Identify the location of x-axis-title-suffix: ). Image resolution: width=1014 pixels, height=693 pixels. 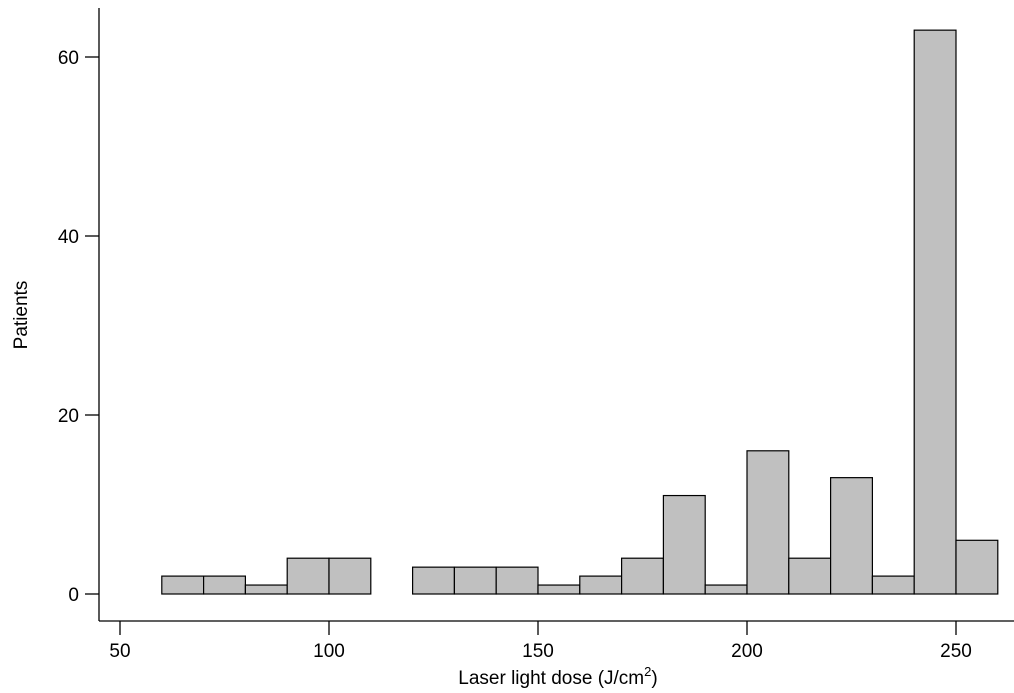
(654, 678).